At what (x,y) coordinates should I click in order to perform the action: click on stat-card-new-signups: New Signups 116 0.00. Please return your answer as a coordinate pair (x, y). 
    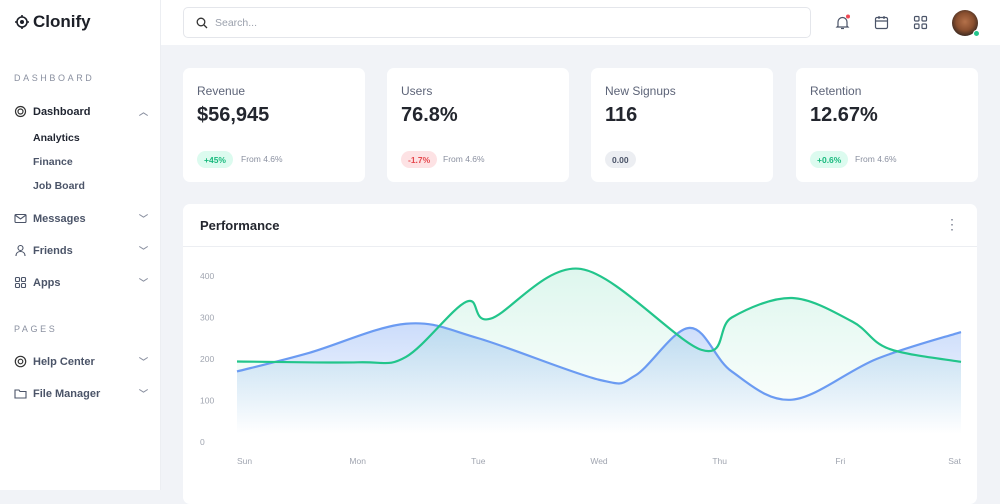
    Looking at the image, I should click on (682, 125).